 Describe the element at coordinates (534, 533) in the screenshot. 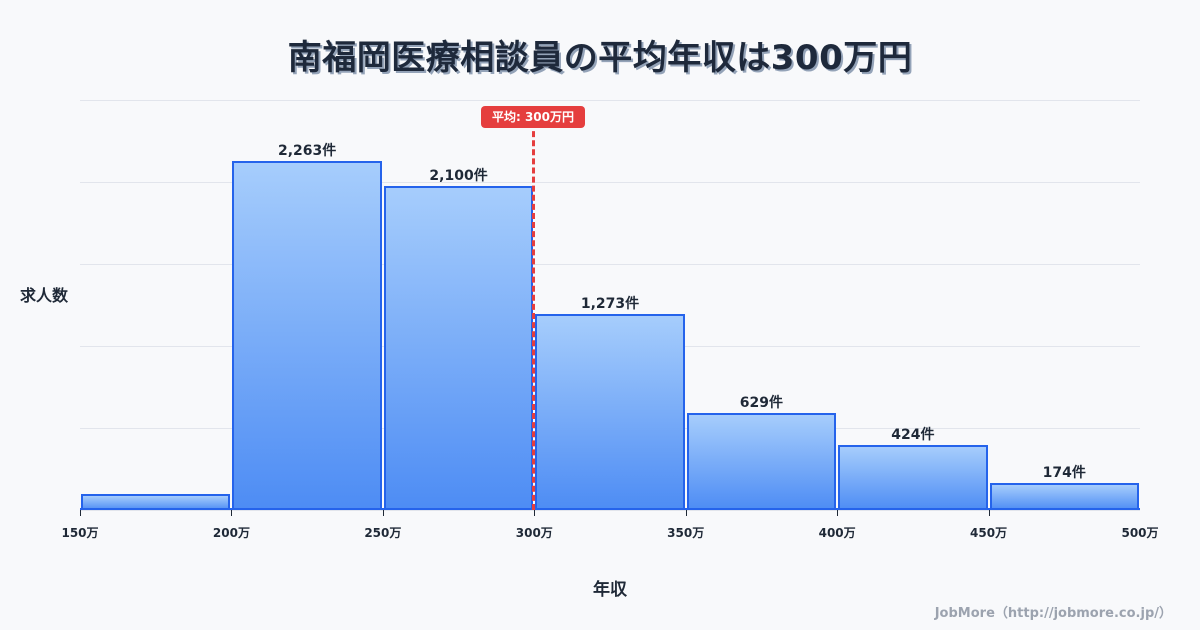

I see `x-tick-label: 300万` at that location.